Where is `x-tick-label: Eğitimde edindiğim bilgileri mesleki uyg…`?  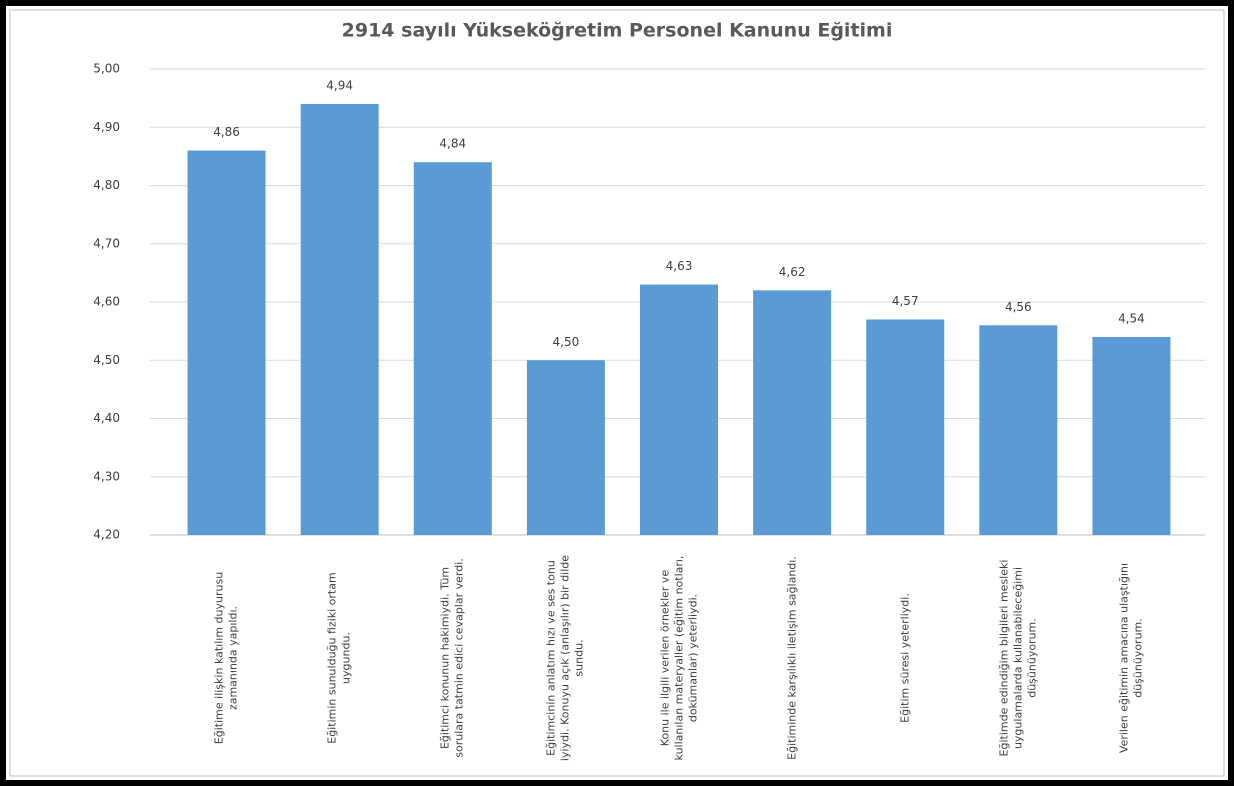
x-tick-label: Eğitimde edindiğim bilgileri mesleki uyg… is located at coordinates (1018, 657).